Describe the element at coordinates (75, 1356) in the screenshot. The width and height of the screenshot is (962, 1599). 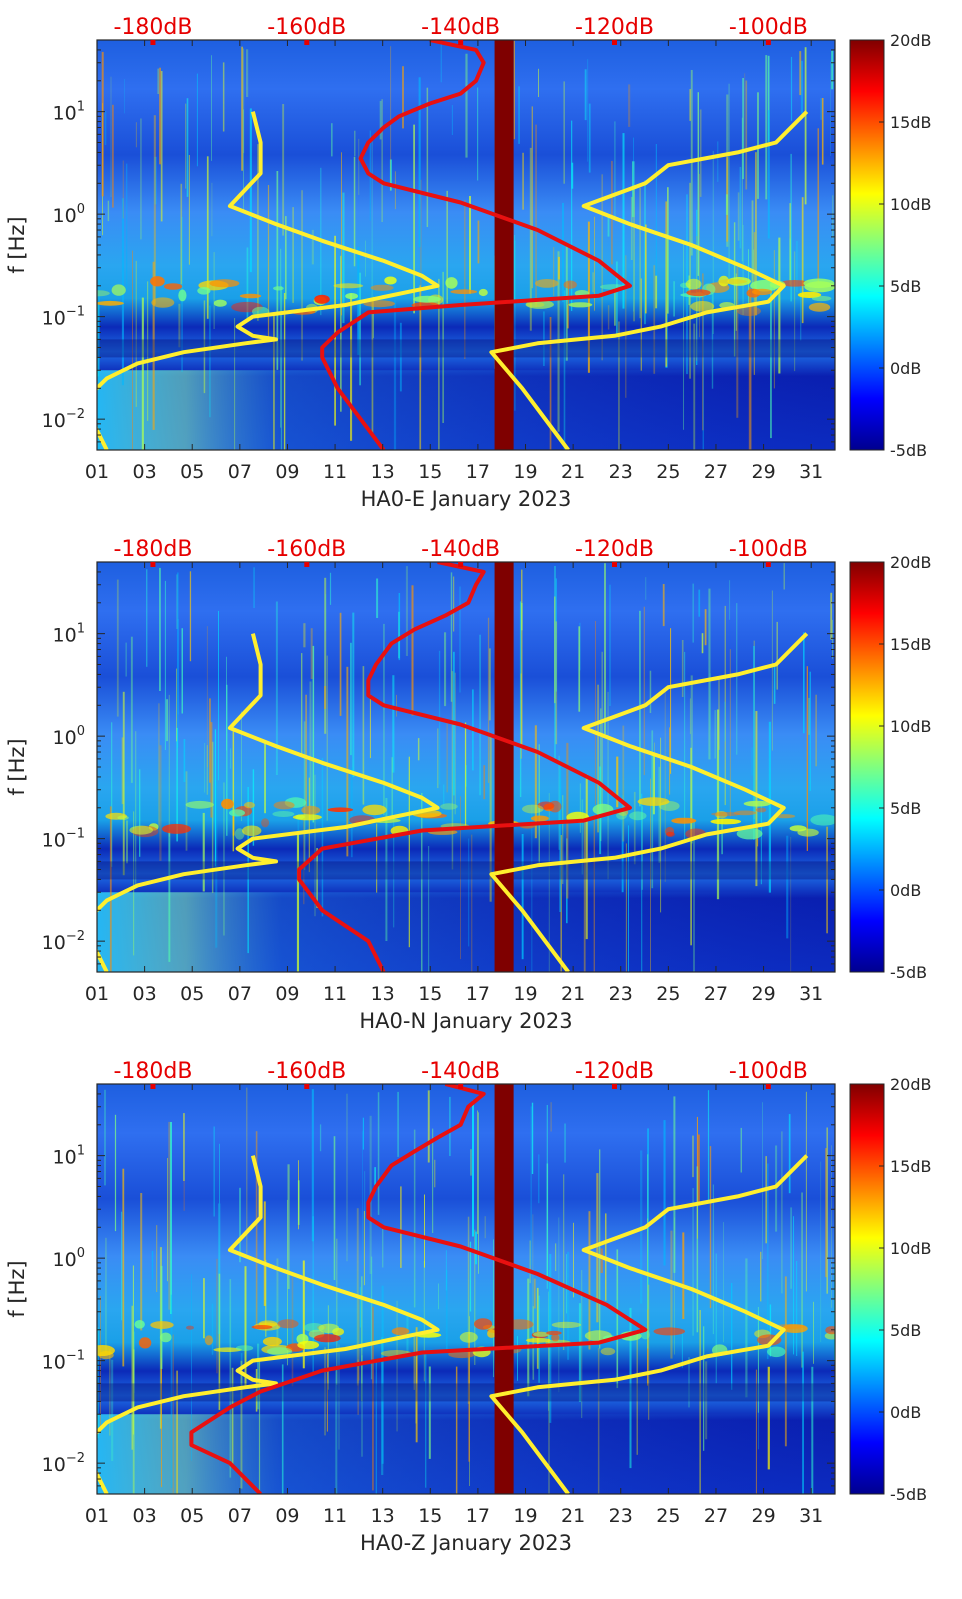
I see `y-tick-label-exponent: −1` at that location.